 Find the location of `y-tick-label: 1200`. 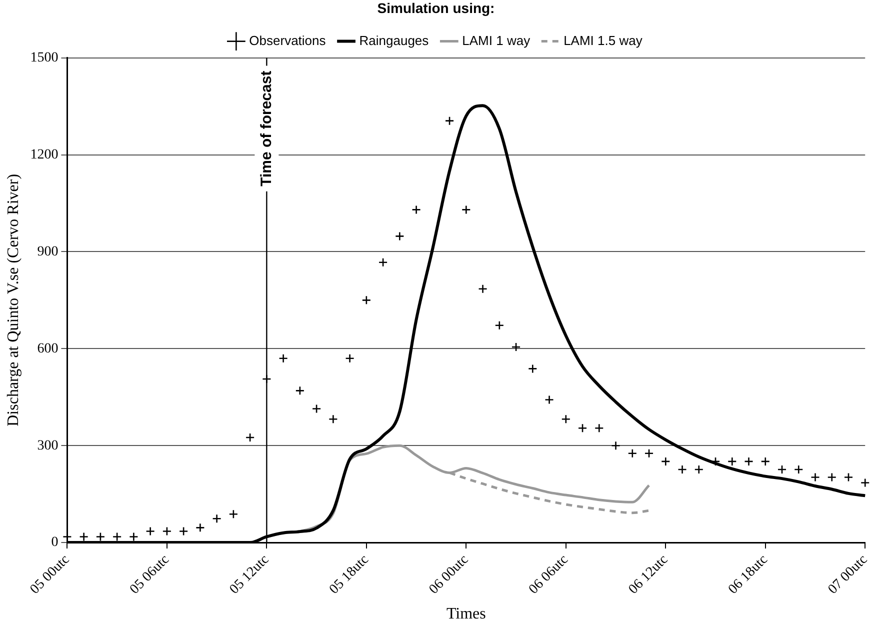

y-tick-label: 1200 is located at coordinates (44, 154).